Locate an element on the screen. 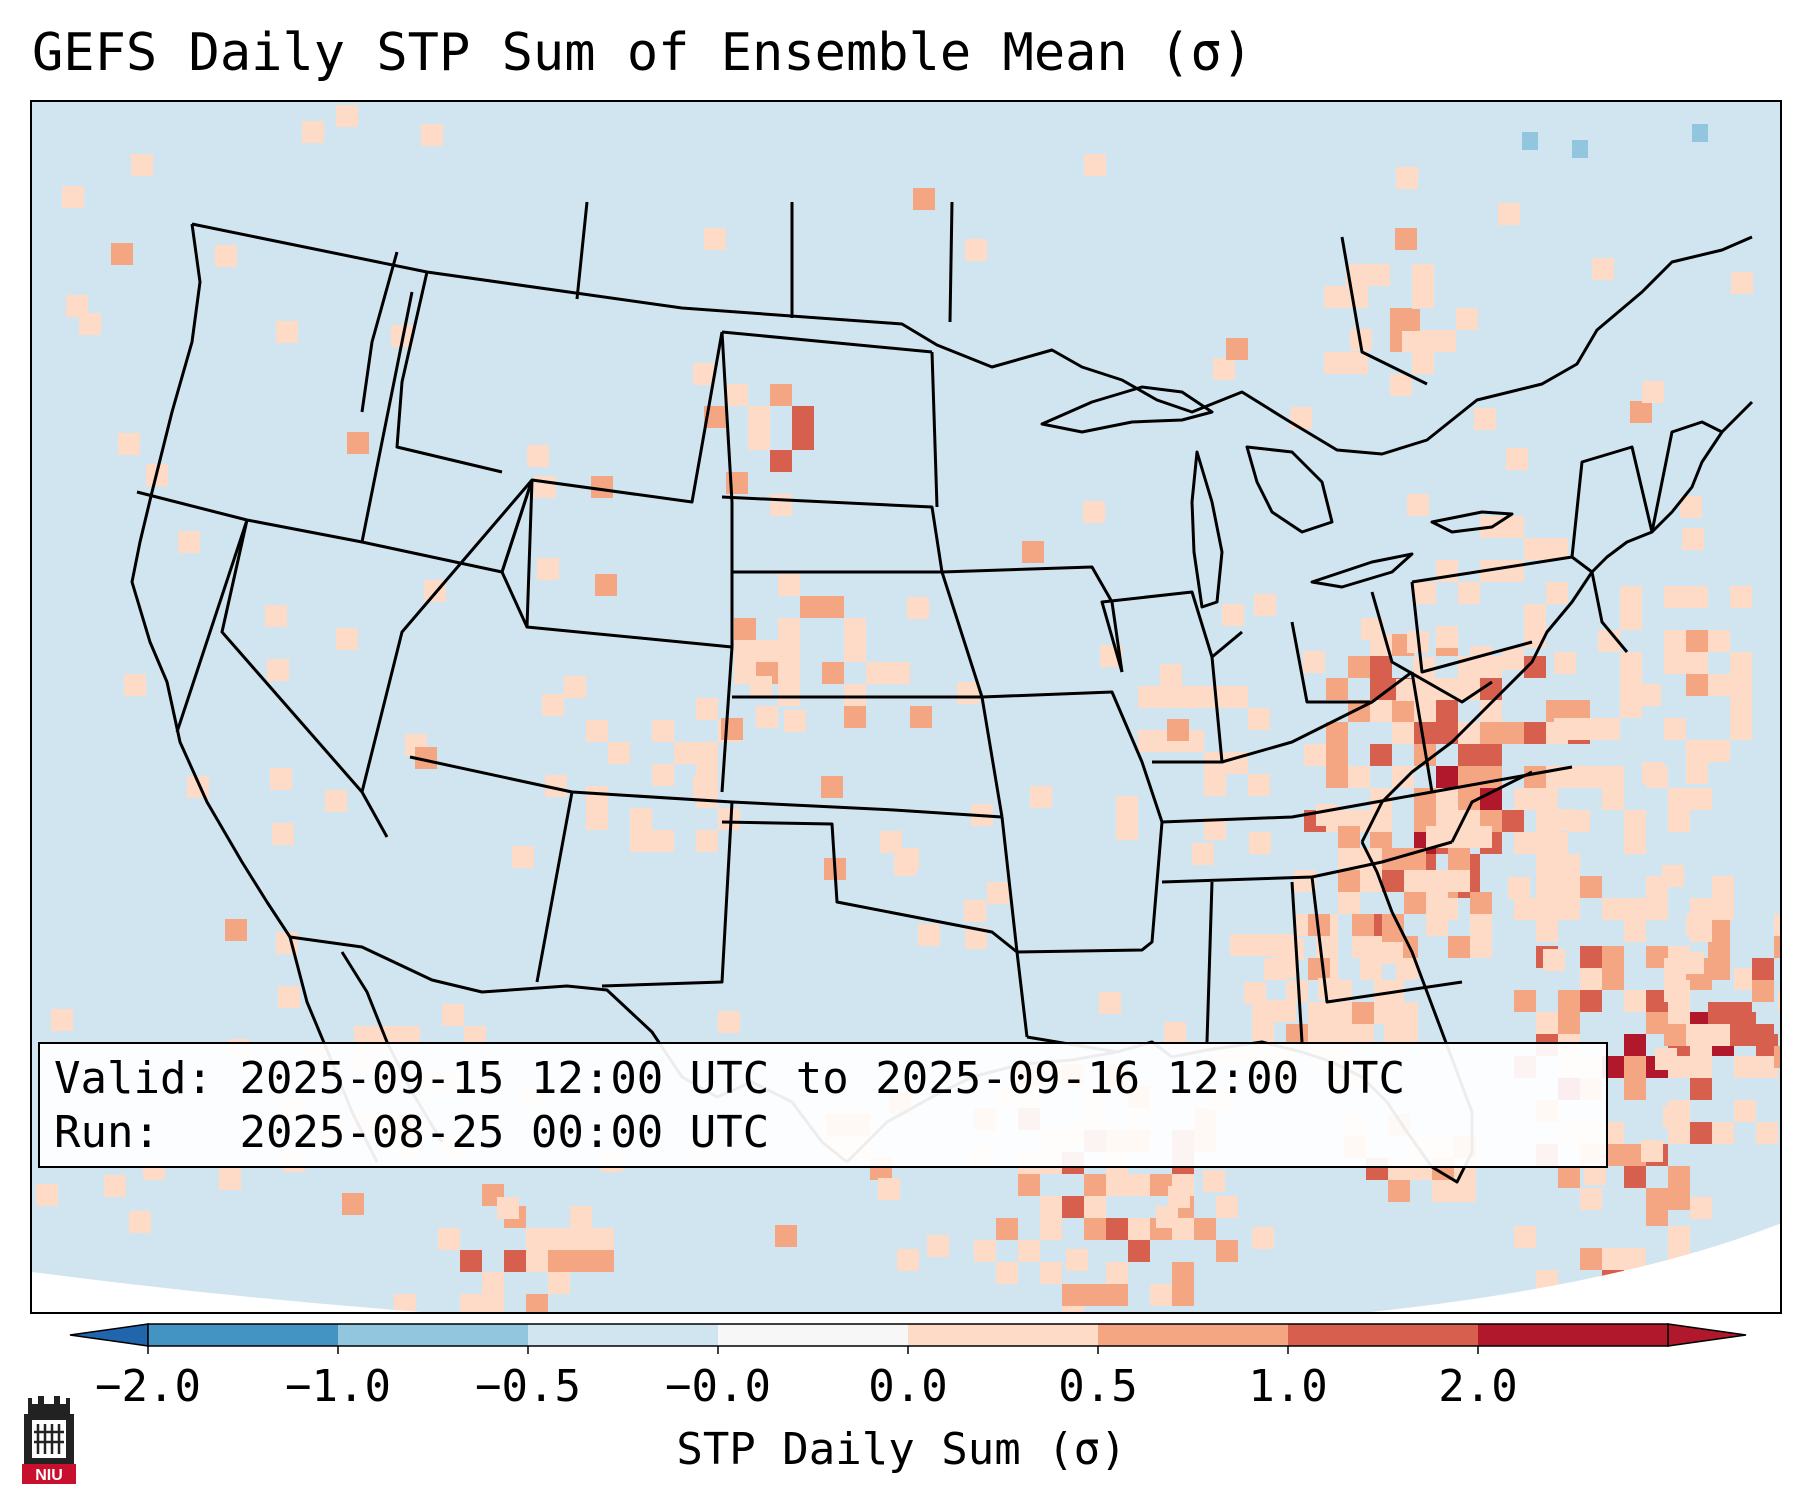  colorbar-tick-label: 0.5 is located at coordinates (1098, 1386).